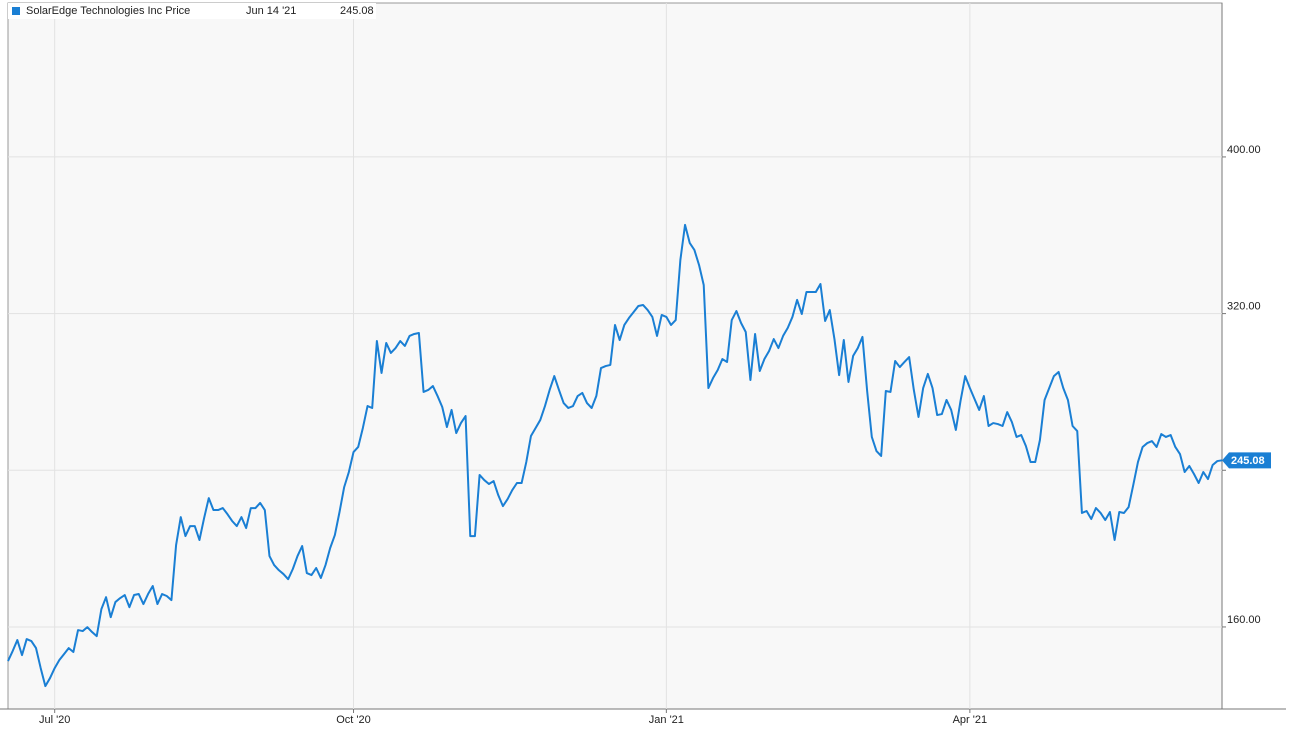  What do you see at coordinates (1244, 150) in the screenshot?
I see `y-tick-label: 400.00` at bounding box center [1244, 150].